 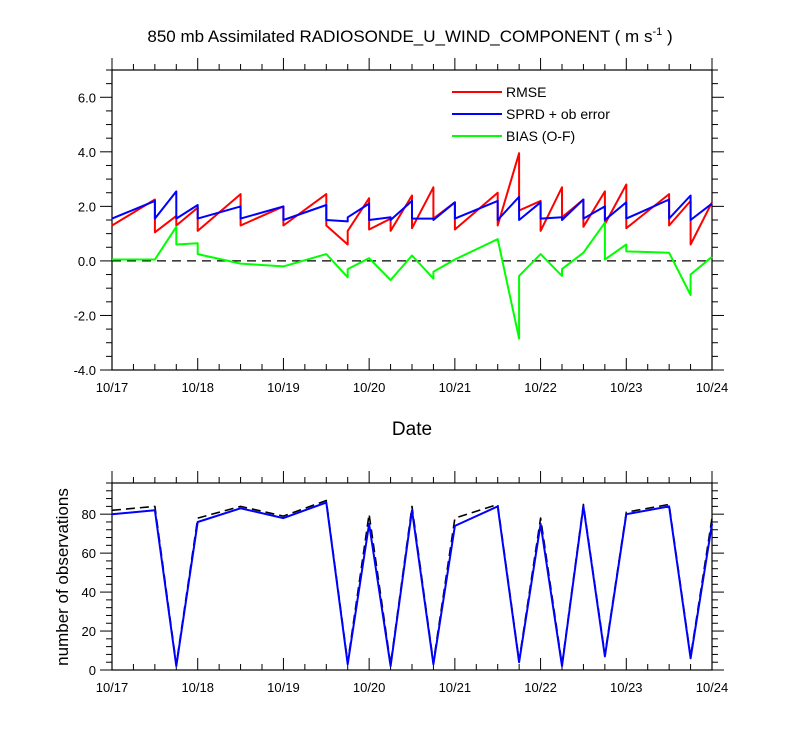 What do you see at coordinates (526, 92) in the screenshot?
I see `legend-label: RMSE` at bounding box center [526, 92].